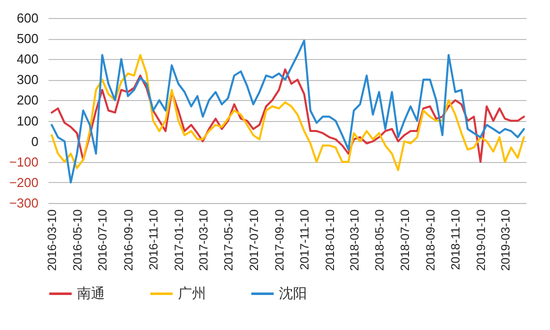 The image size is (550, 330). Describe the element at coordinates (253, 240) in the screenshot. I see `x-tick-label: 2017-07-10` at that location.